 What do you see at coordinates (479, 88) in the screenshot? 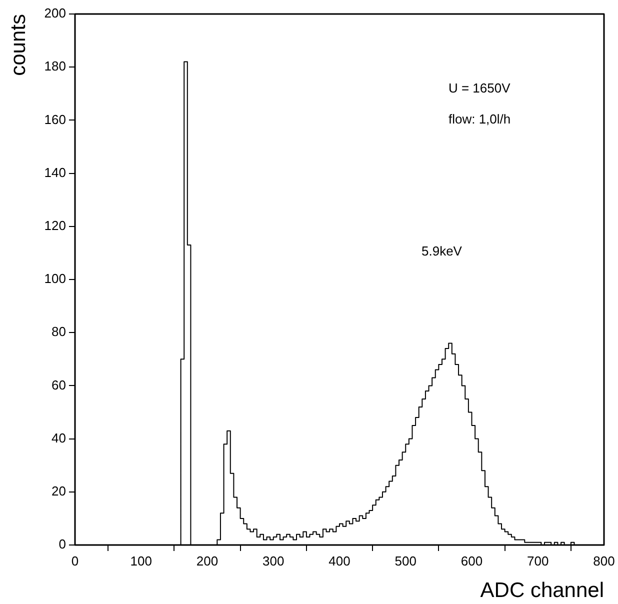
I see `annotation: U = 1650V` at bounding box center [479, 88].